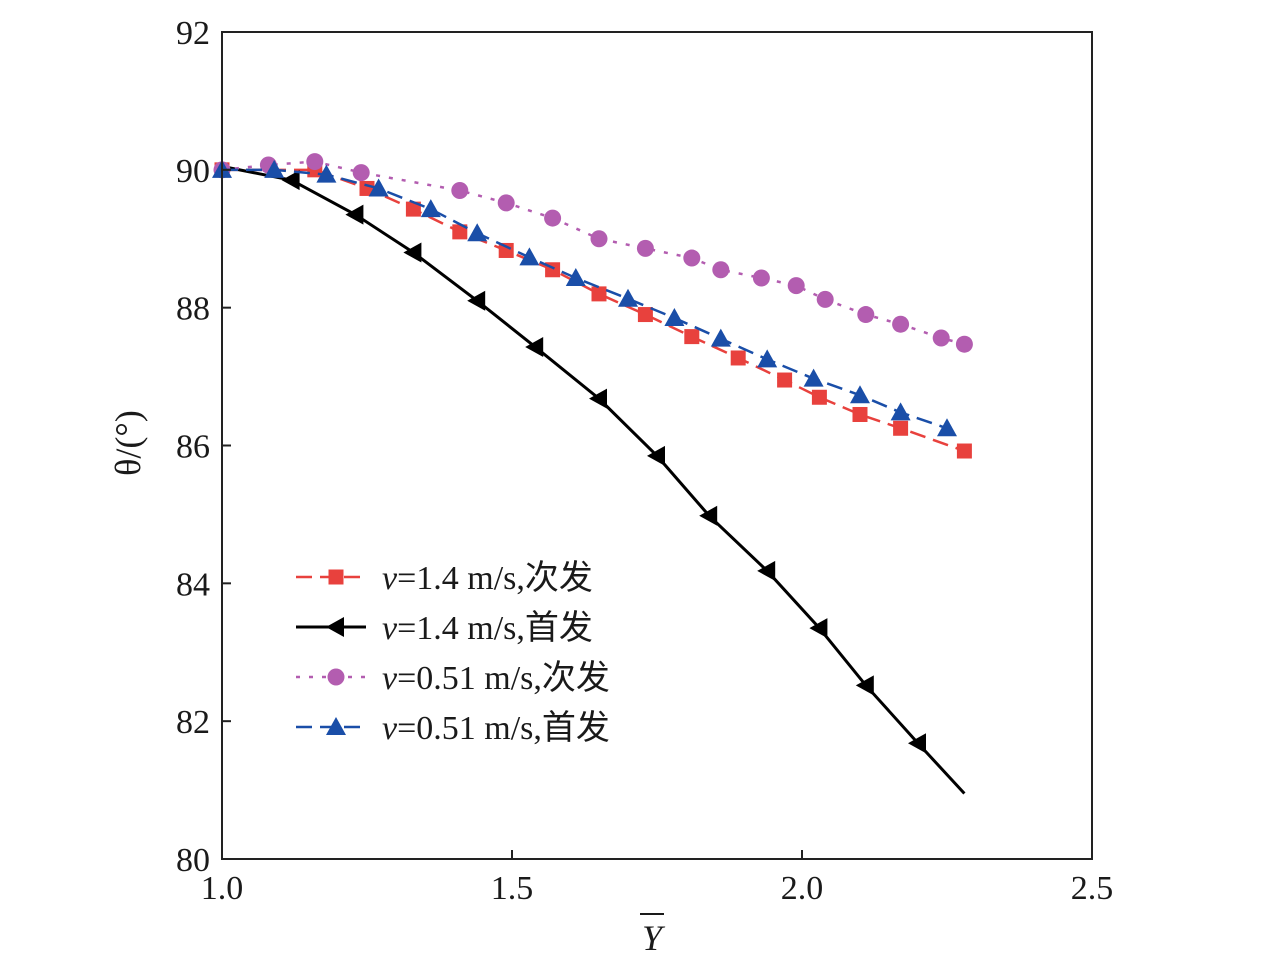 This screenshot has height=957, width=1276. I want to click on legend-label: v=0.51 m/s,次发, so click(496, 678).